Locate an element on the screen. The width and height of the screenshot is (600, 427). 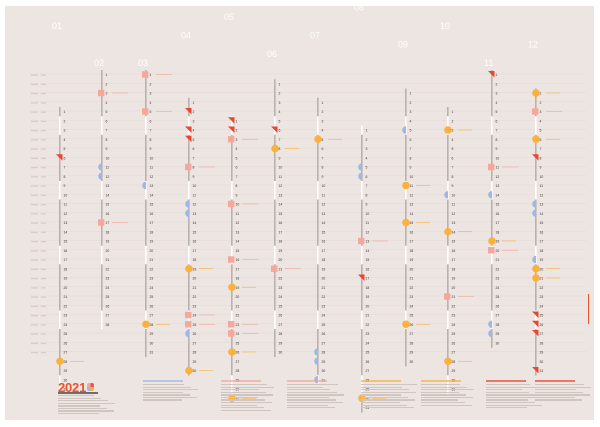
day-number: 23 is located at coordinates (542, 297).